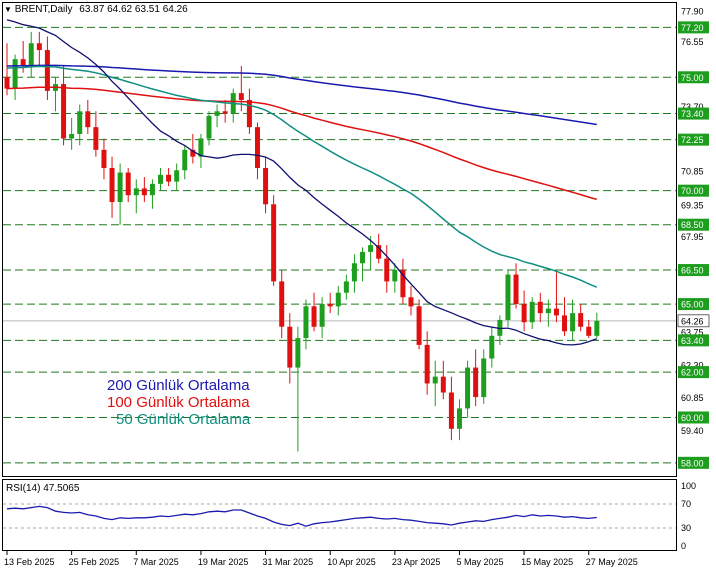  Describe the element at coordinates (94, 562) in the screenshot. I see `x-tick-1: 25 Feb 2025` at that location.